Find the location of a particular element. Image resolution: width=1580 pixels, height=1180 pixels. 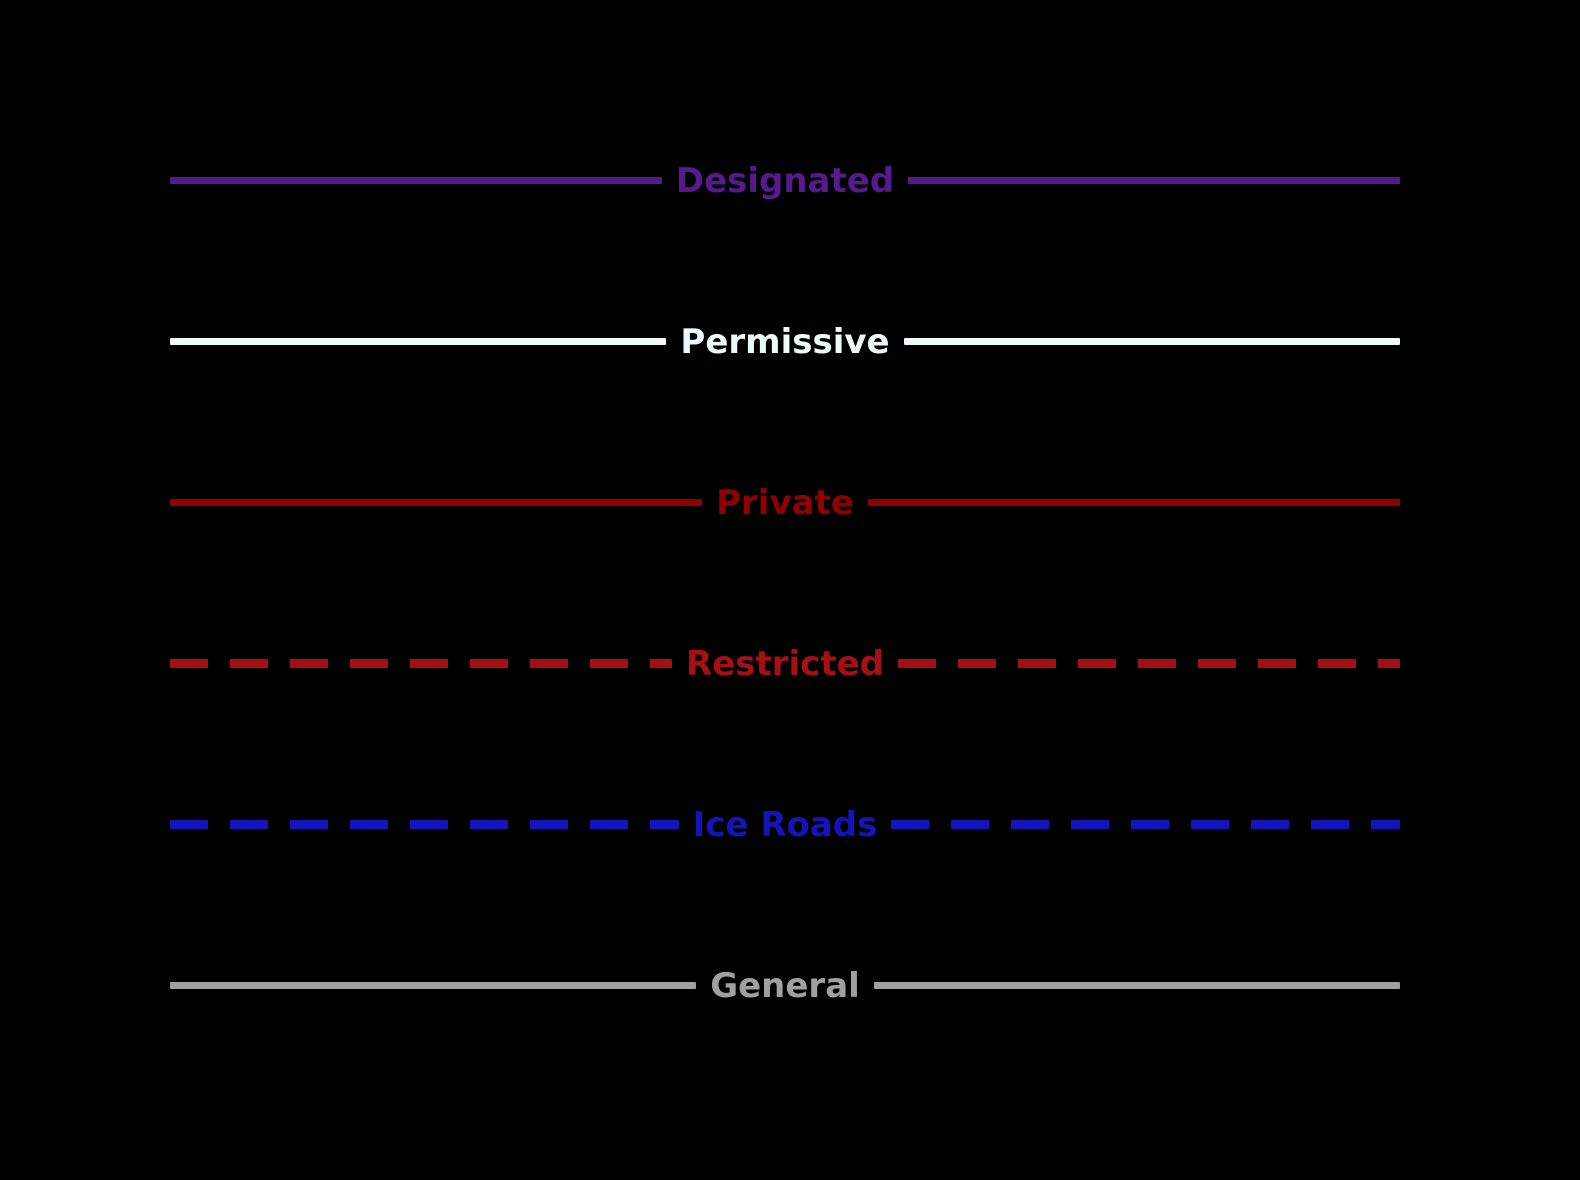

legend-label: General is located at coordinates (785, 985).